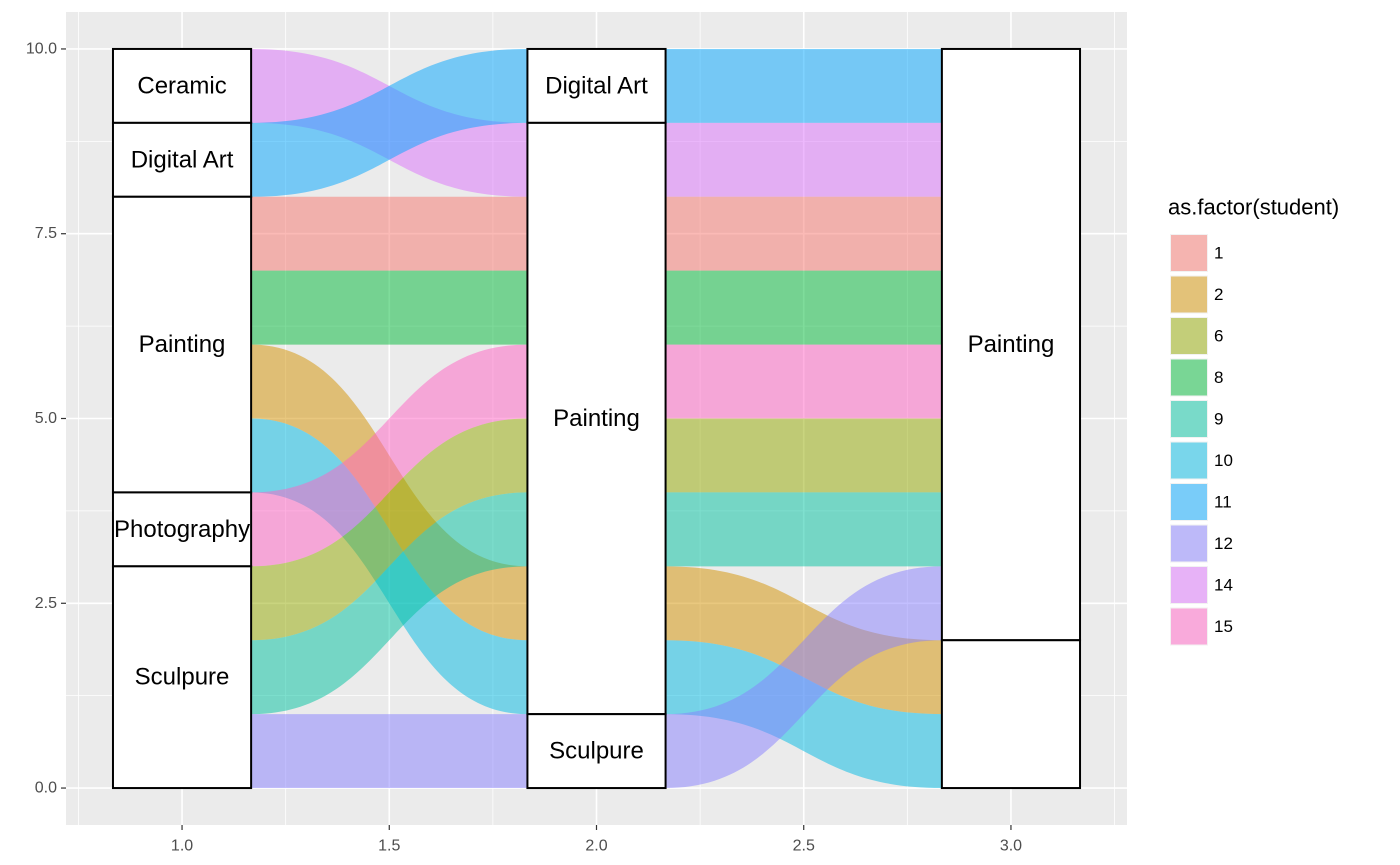 The height and width of the screenshot is (865, 1400). Describe the element at coordinates (1223, 585) in the screenshot. I see `legend-label: 14` at that location.